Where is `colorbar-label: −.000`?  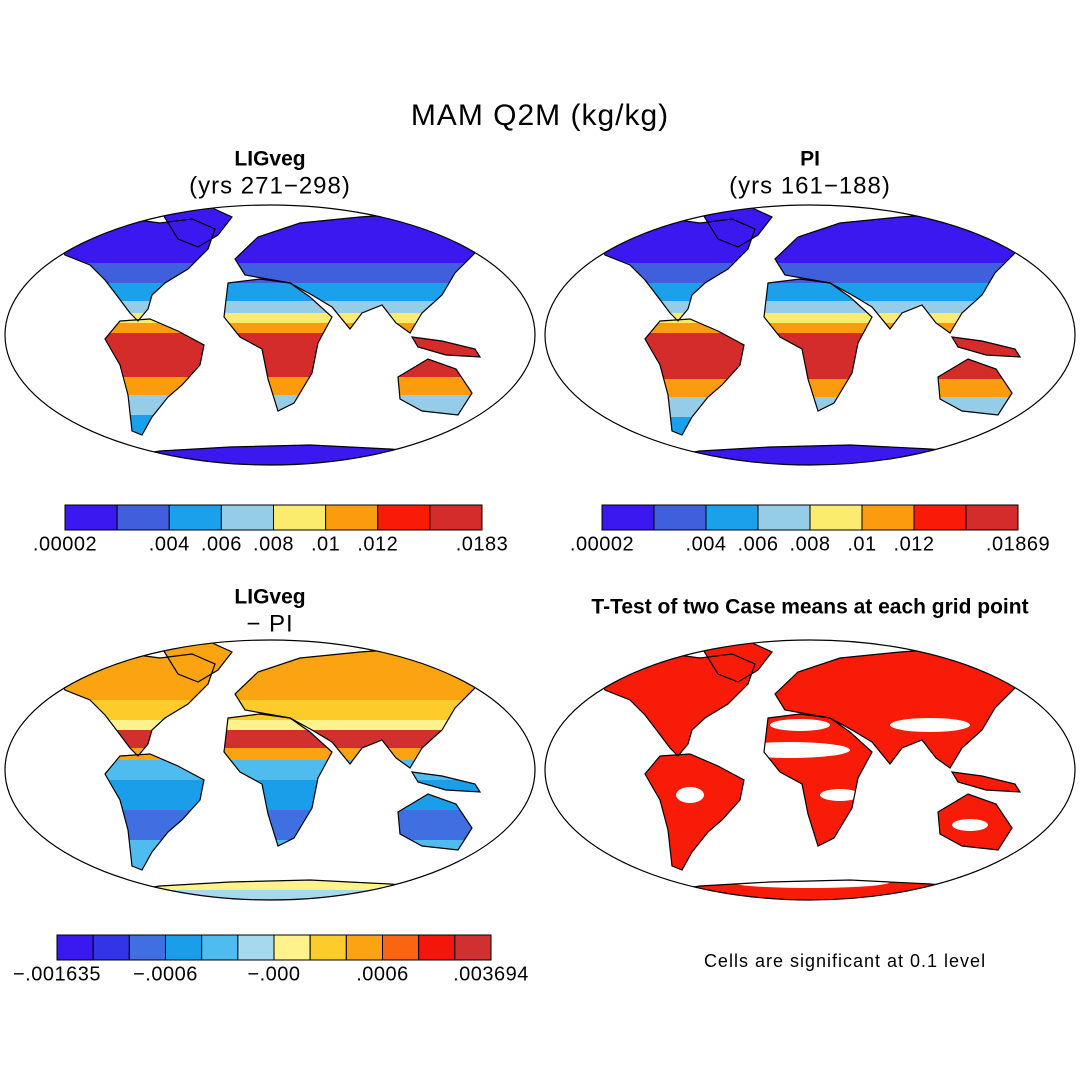
colorbar-label: −.000 is located at coordinates (273, 974).